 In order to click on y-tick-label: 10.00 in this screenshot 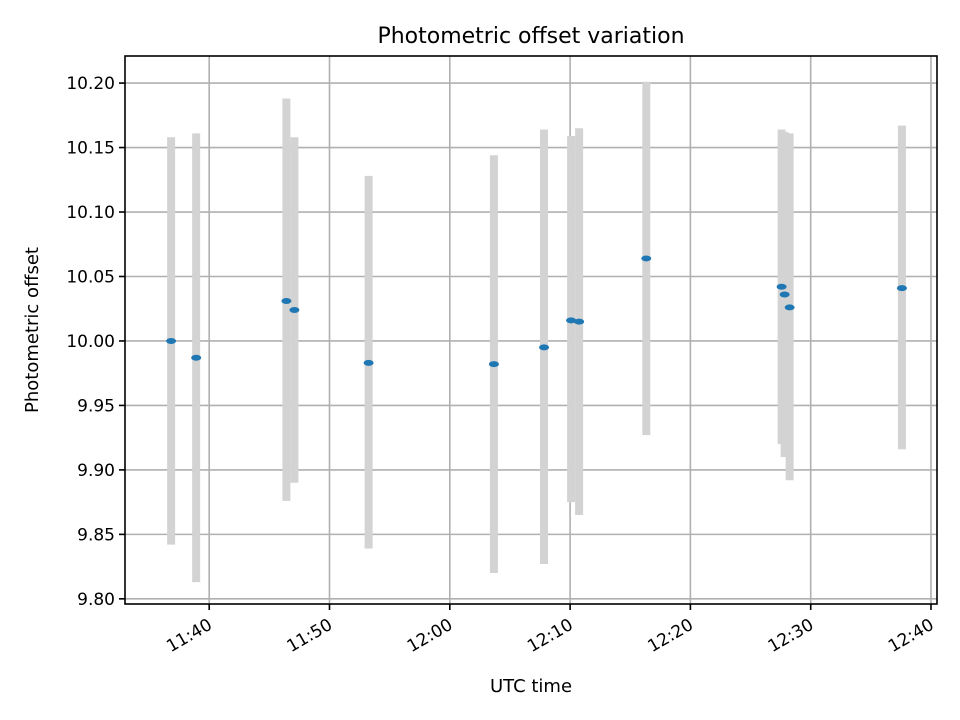, I will do `click(90, 342)`.